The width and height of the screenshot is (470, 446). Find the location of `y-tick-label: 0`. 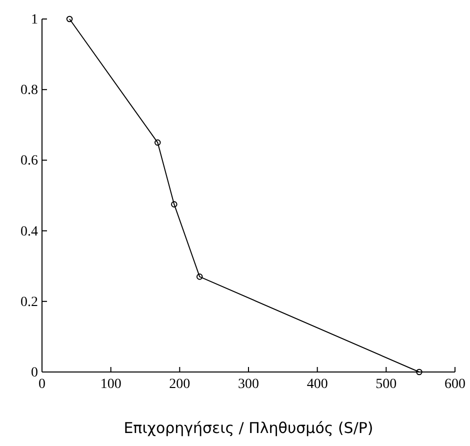

y-tick-label: 0 is located at coordinates (34, 372).